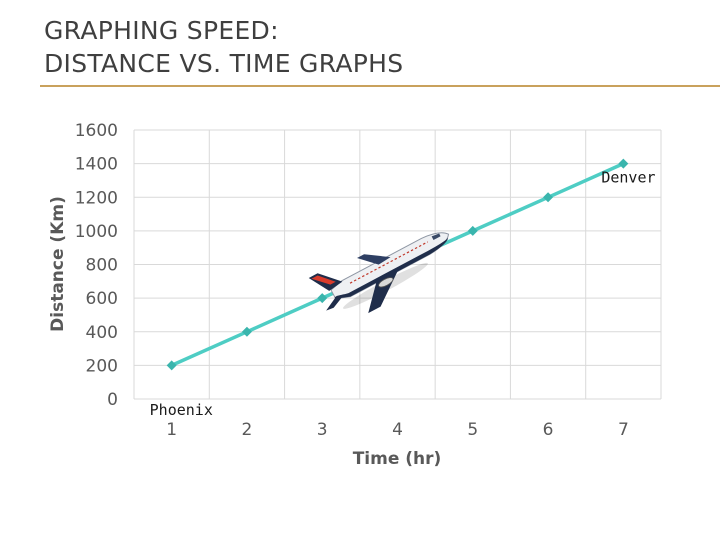 This screenshot has height=540, width=720. I want to click on annotation-denver: Denver, so click(628, 178).